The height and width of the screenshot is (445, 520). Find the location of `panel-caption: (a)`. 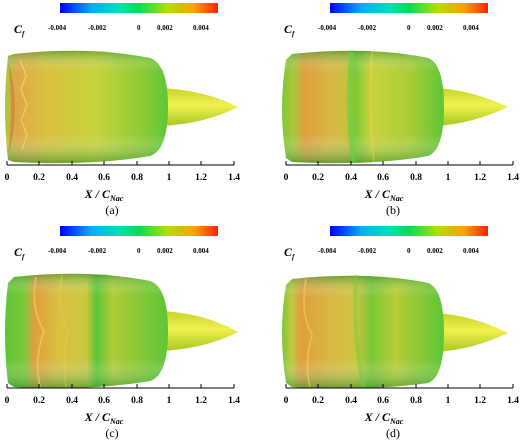

panel-caption: (a) is located at coordinates (111, 210).